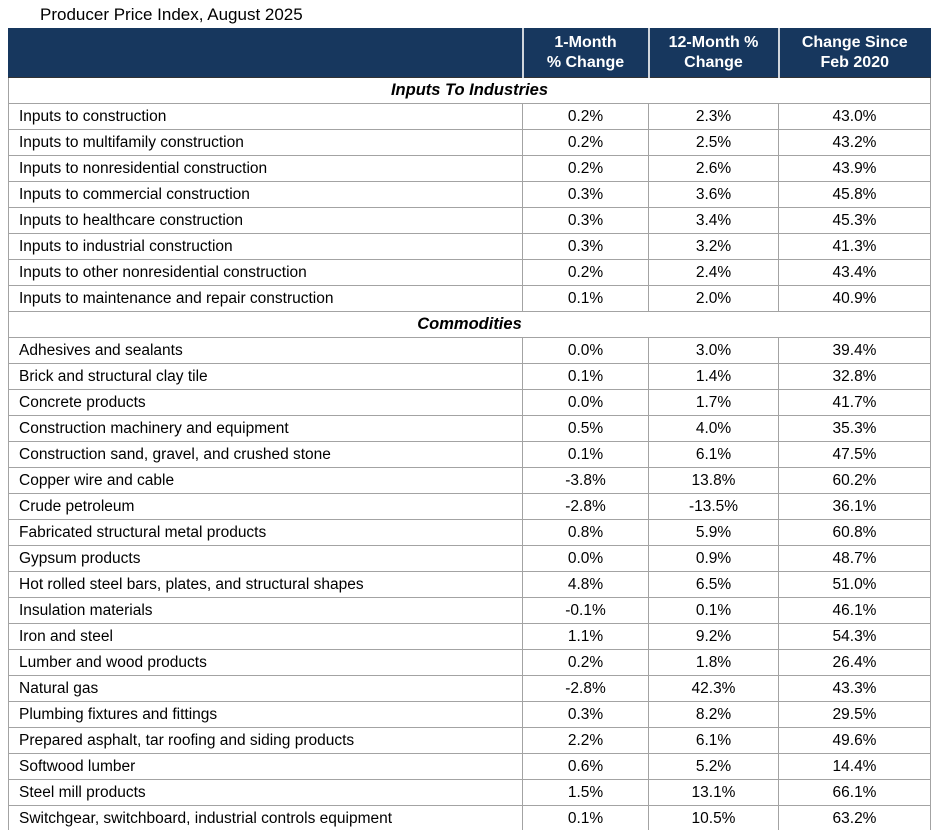 Image resolution: width=936 pixels, height=830 pixels. I want to click on header-item-column, so click(265, 53).